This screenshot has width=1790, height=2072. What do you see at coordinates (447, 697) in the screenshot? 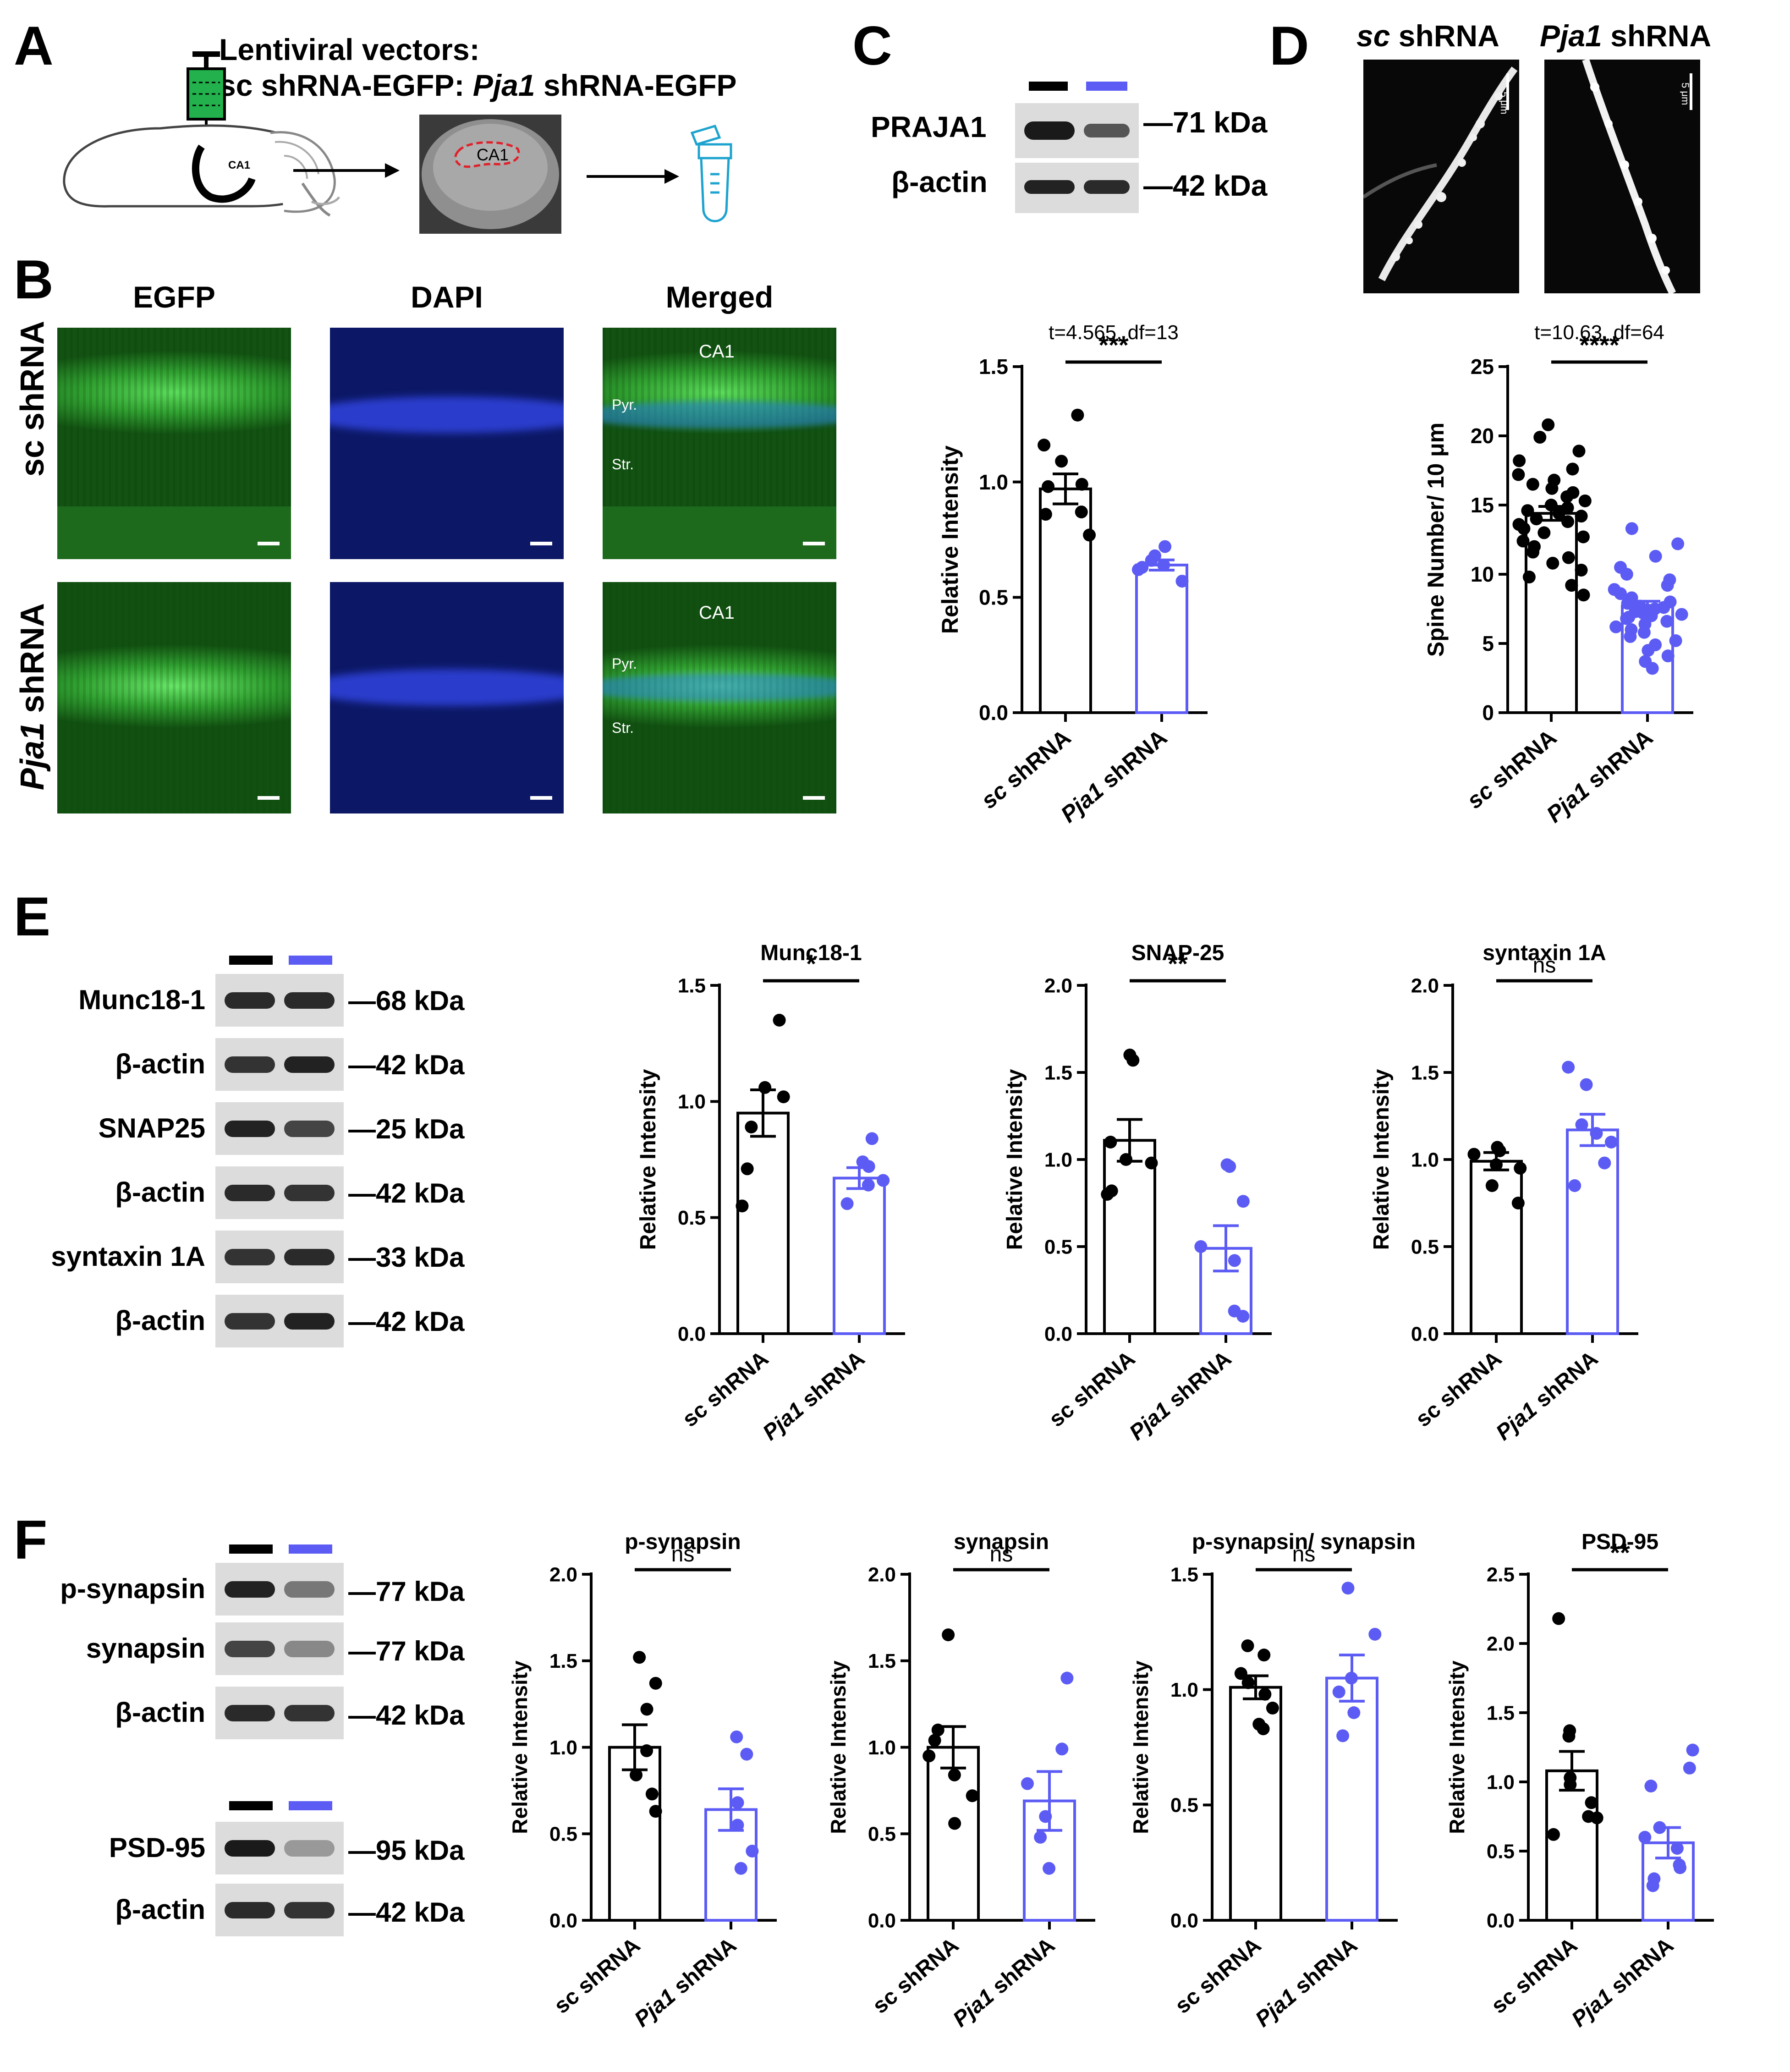
I see `micrograph-dapi-pja1` at bounding box center [447, 697].